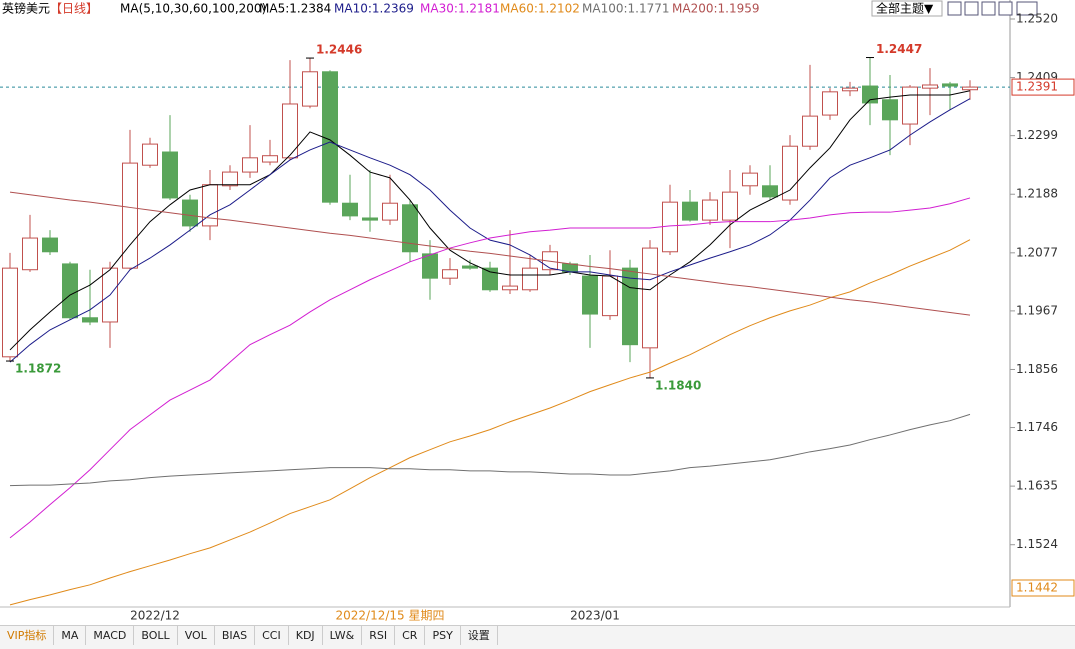  Describe the element at coordinates (26, 8) in the screenshot. I see `chart-title: 英镑美元` at that location.